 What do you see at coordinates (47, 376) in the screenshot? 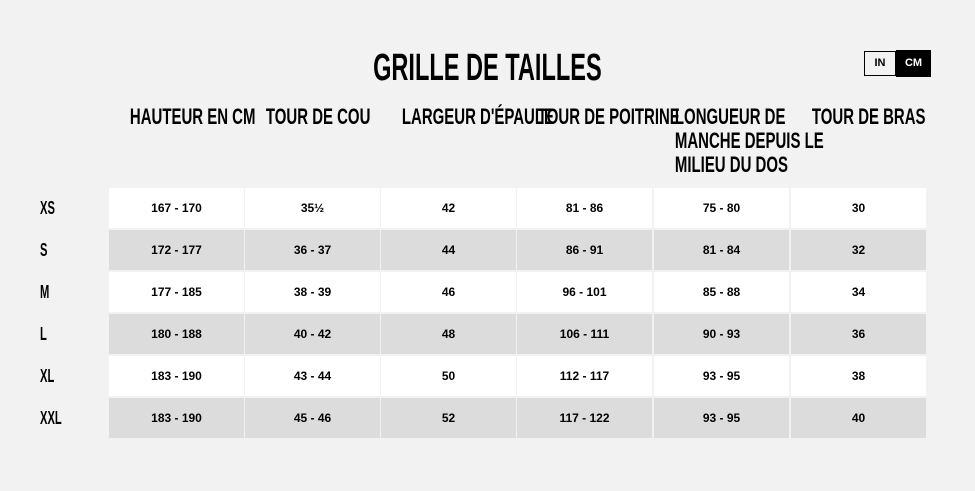
I see `size-label-text: XL` at bounding box center [47, 376].